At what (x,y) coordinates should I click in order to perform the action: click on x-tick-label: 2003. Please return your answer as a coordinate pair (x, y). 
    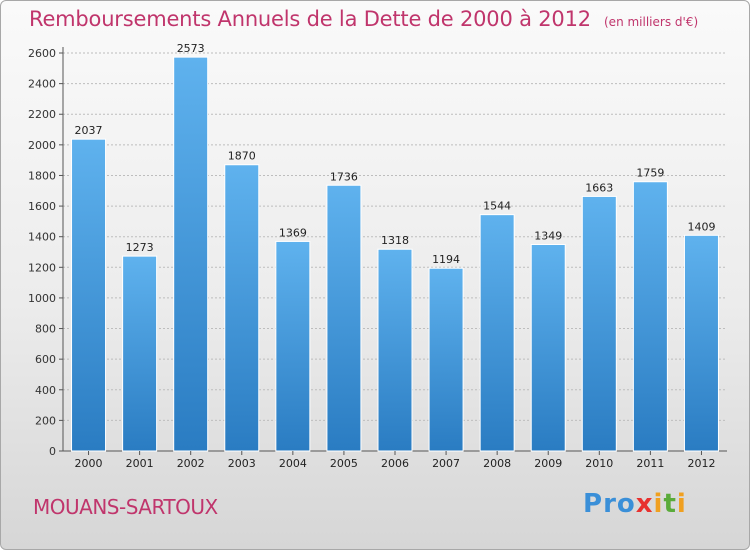
    Looking at the image, I should click on (242, 463).